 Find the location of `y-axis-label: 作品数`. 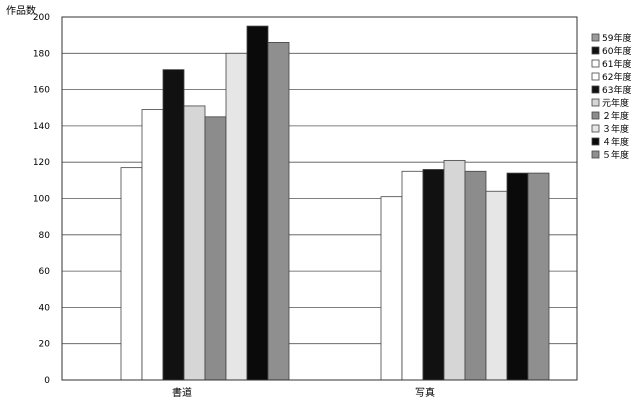

y-axis-label: 作品数 is located at coordinates (21, 10).